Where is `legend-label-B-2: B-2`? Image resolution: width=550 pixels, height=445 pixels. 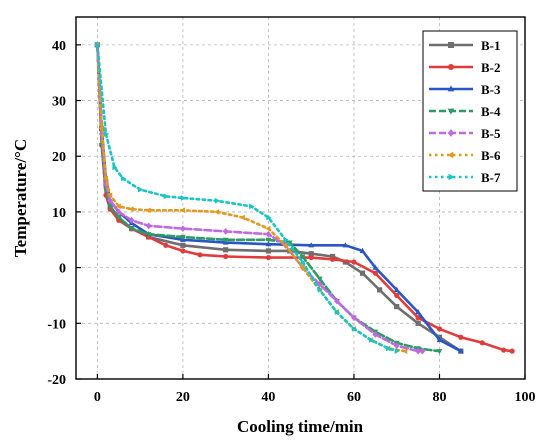 legend-label-B-2: B-2 is located at coordinates (491, 67).